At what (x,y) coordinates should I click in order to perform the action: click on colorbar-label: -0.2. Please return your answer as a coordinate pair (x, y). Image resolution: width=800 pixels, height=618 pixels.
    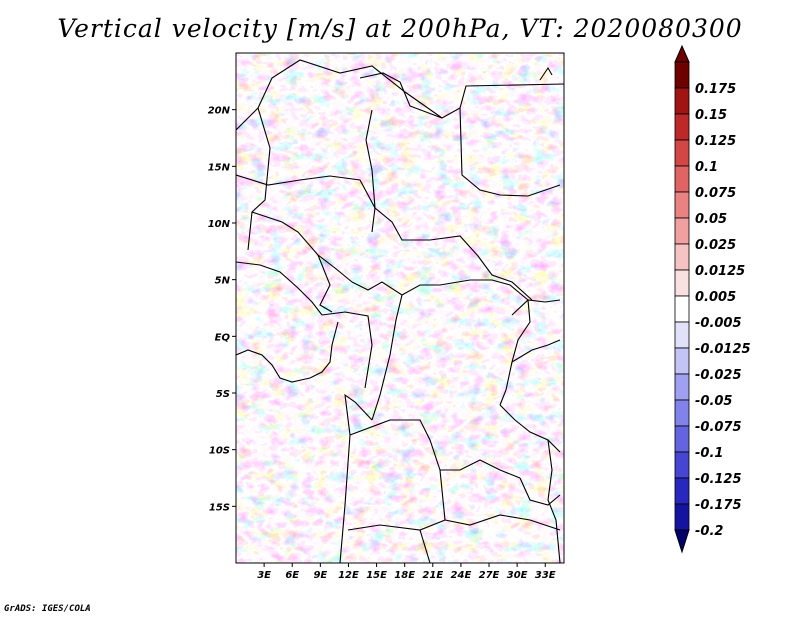
    Looking at the image, I should click on (709, 531).